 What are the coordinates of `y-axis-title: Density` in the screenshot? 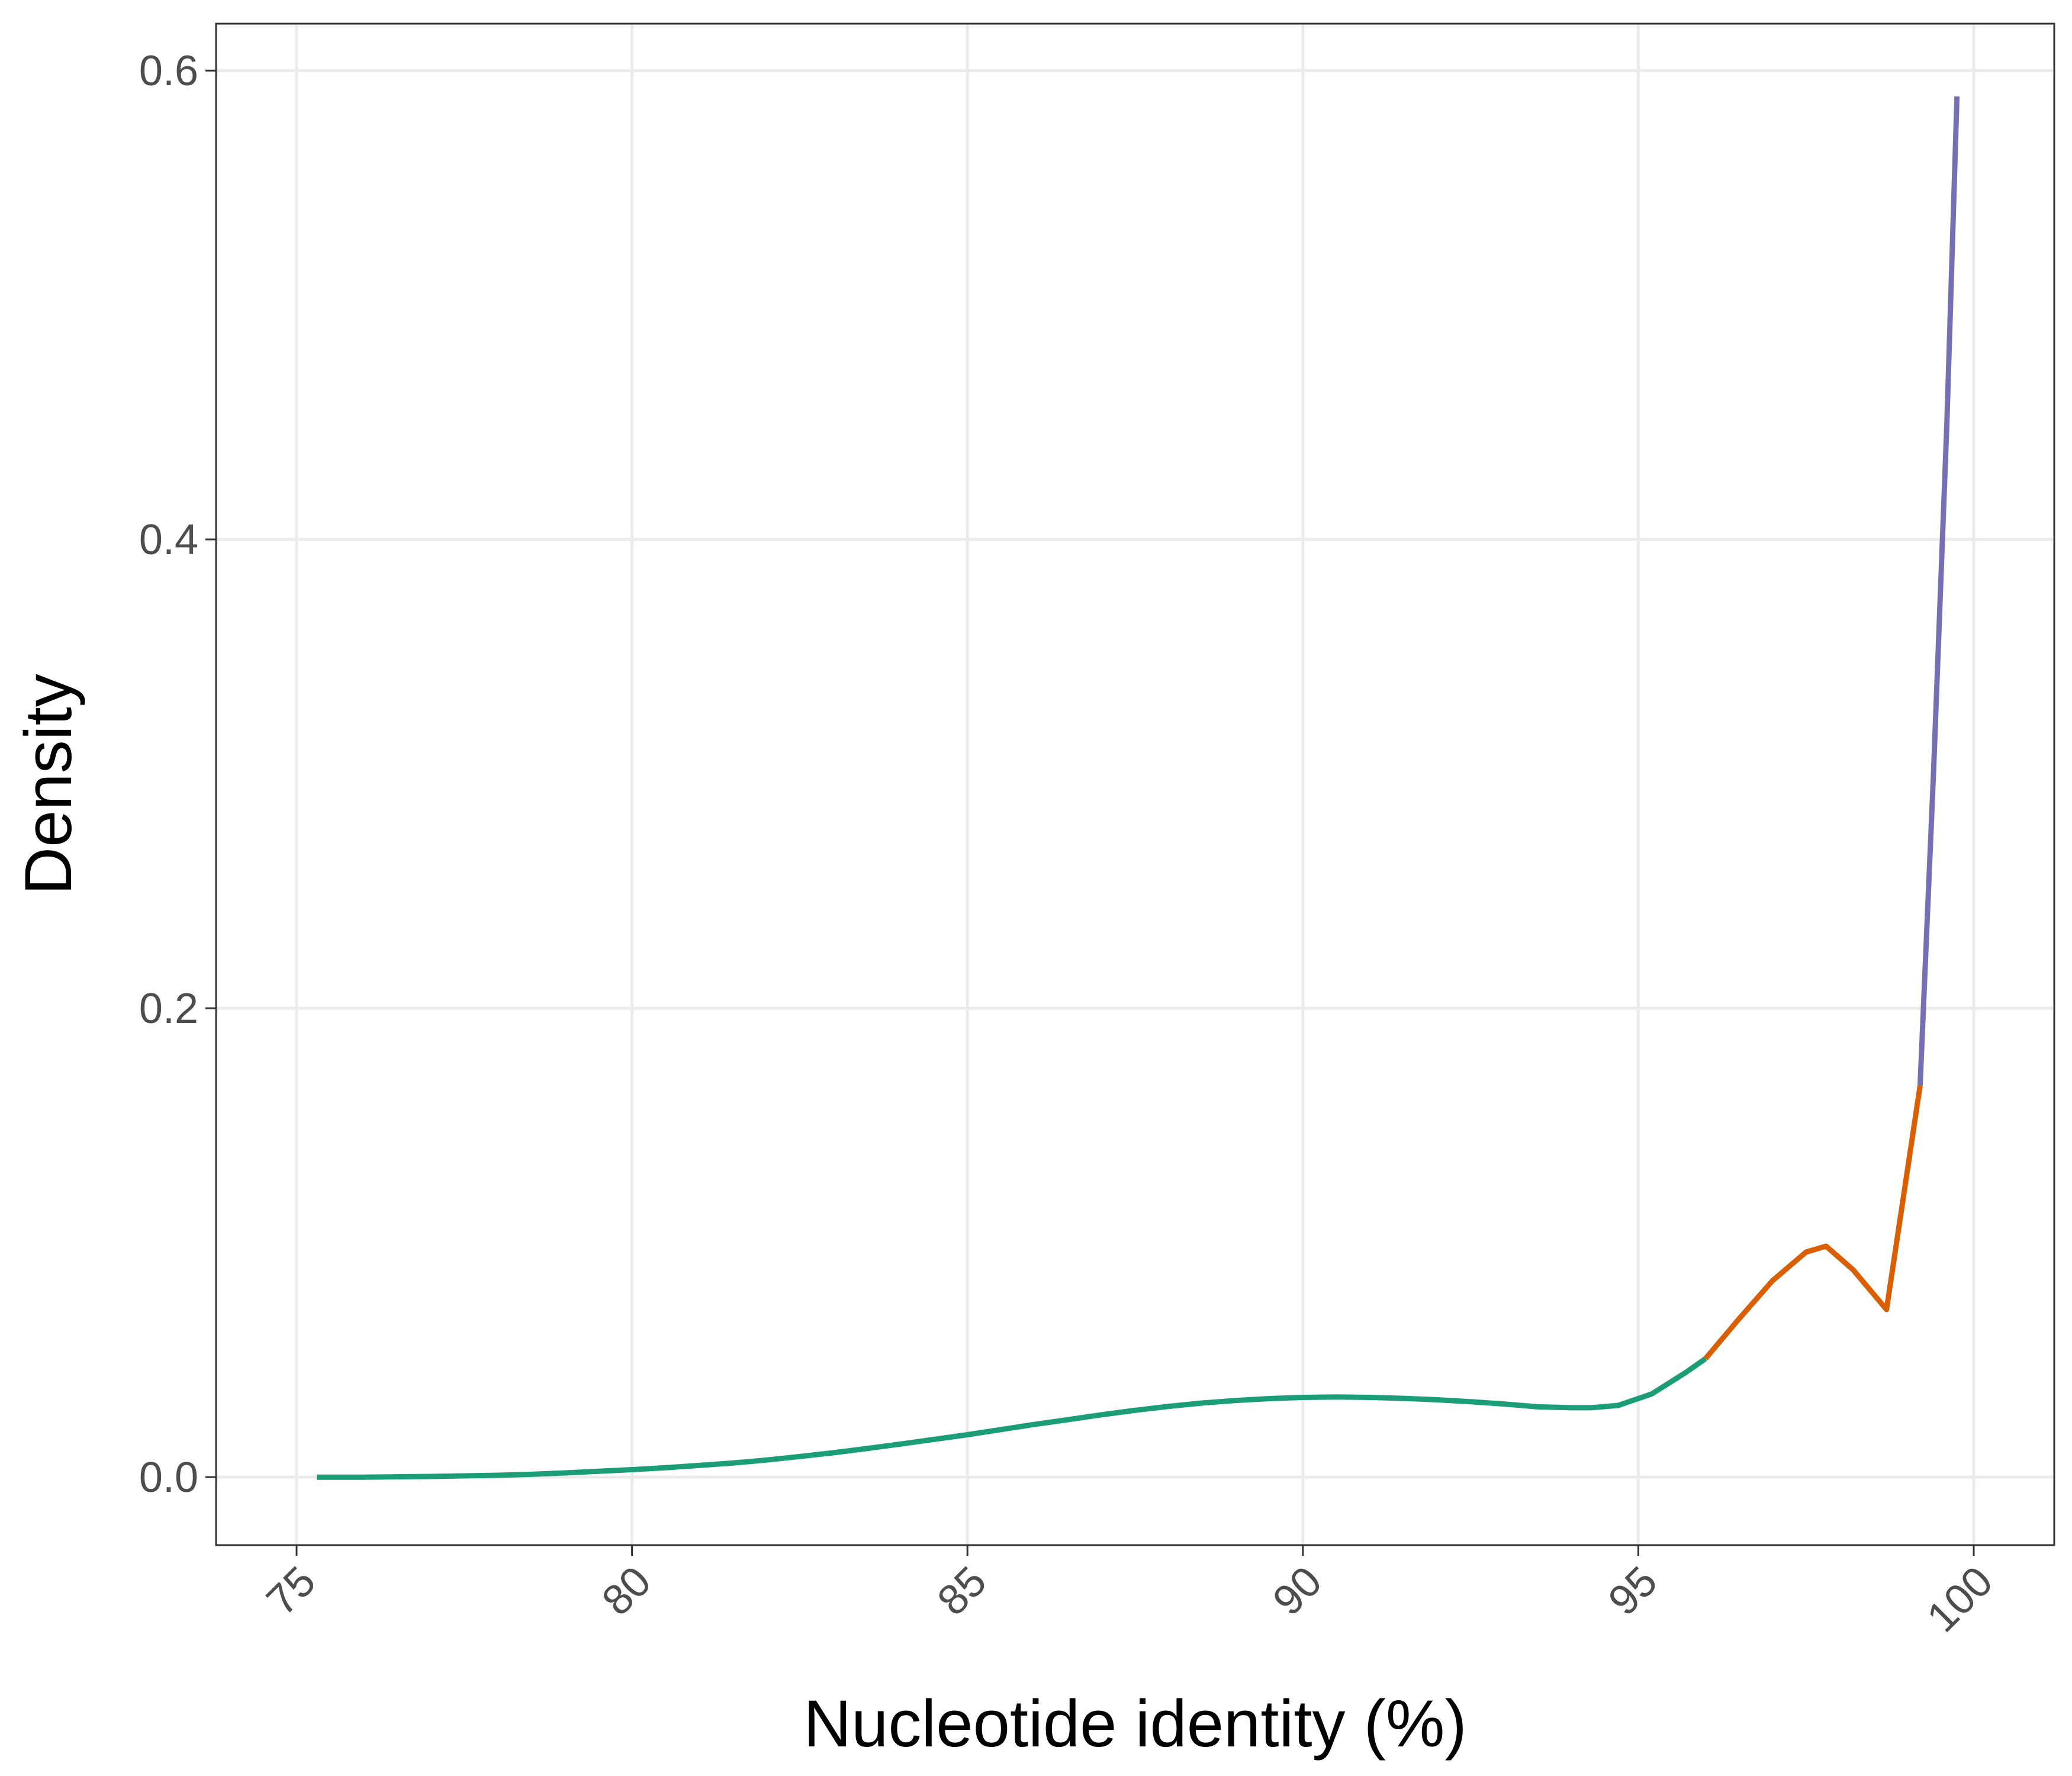 It's located at (48, 784).